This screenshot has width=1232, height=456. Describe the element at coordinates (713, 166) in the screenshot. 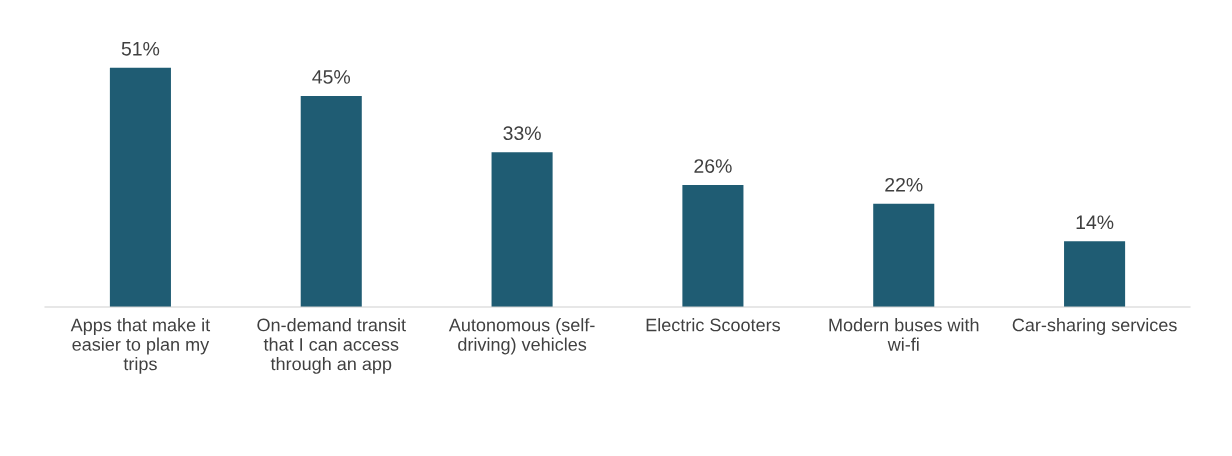

I see `data-label: 26%` at that location.